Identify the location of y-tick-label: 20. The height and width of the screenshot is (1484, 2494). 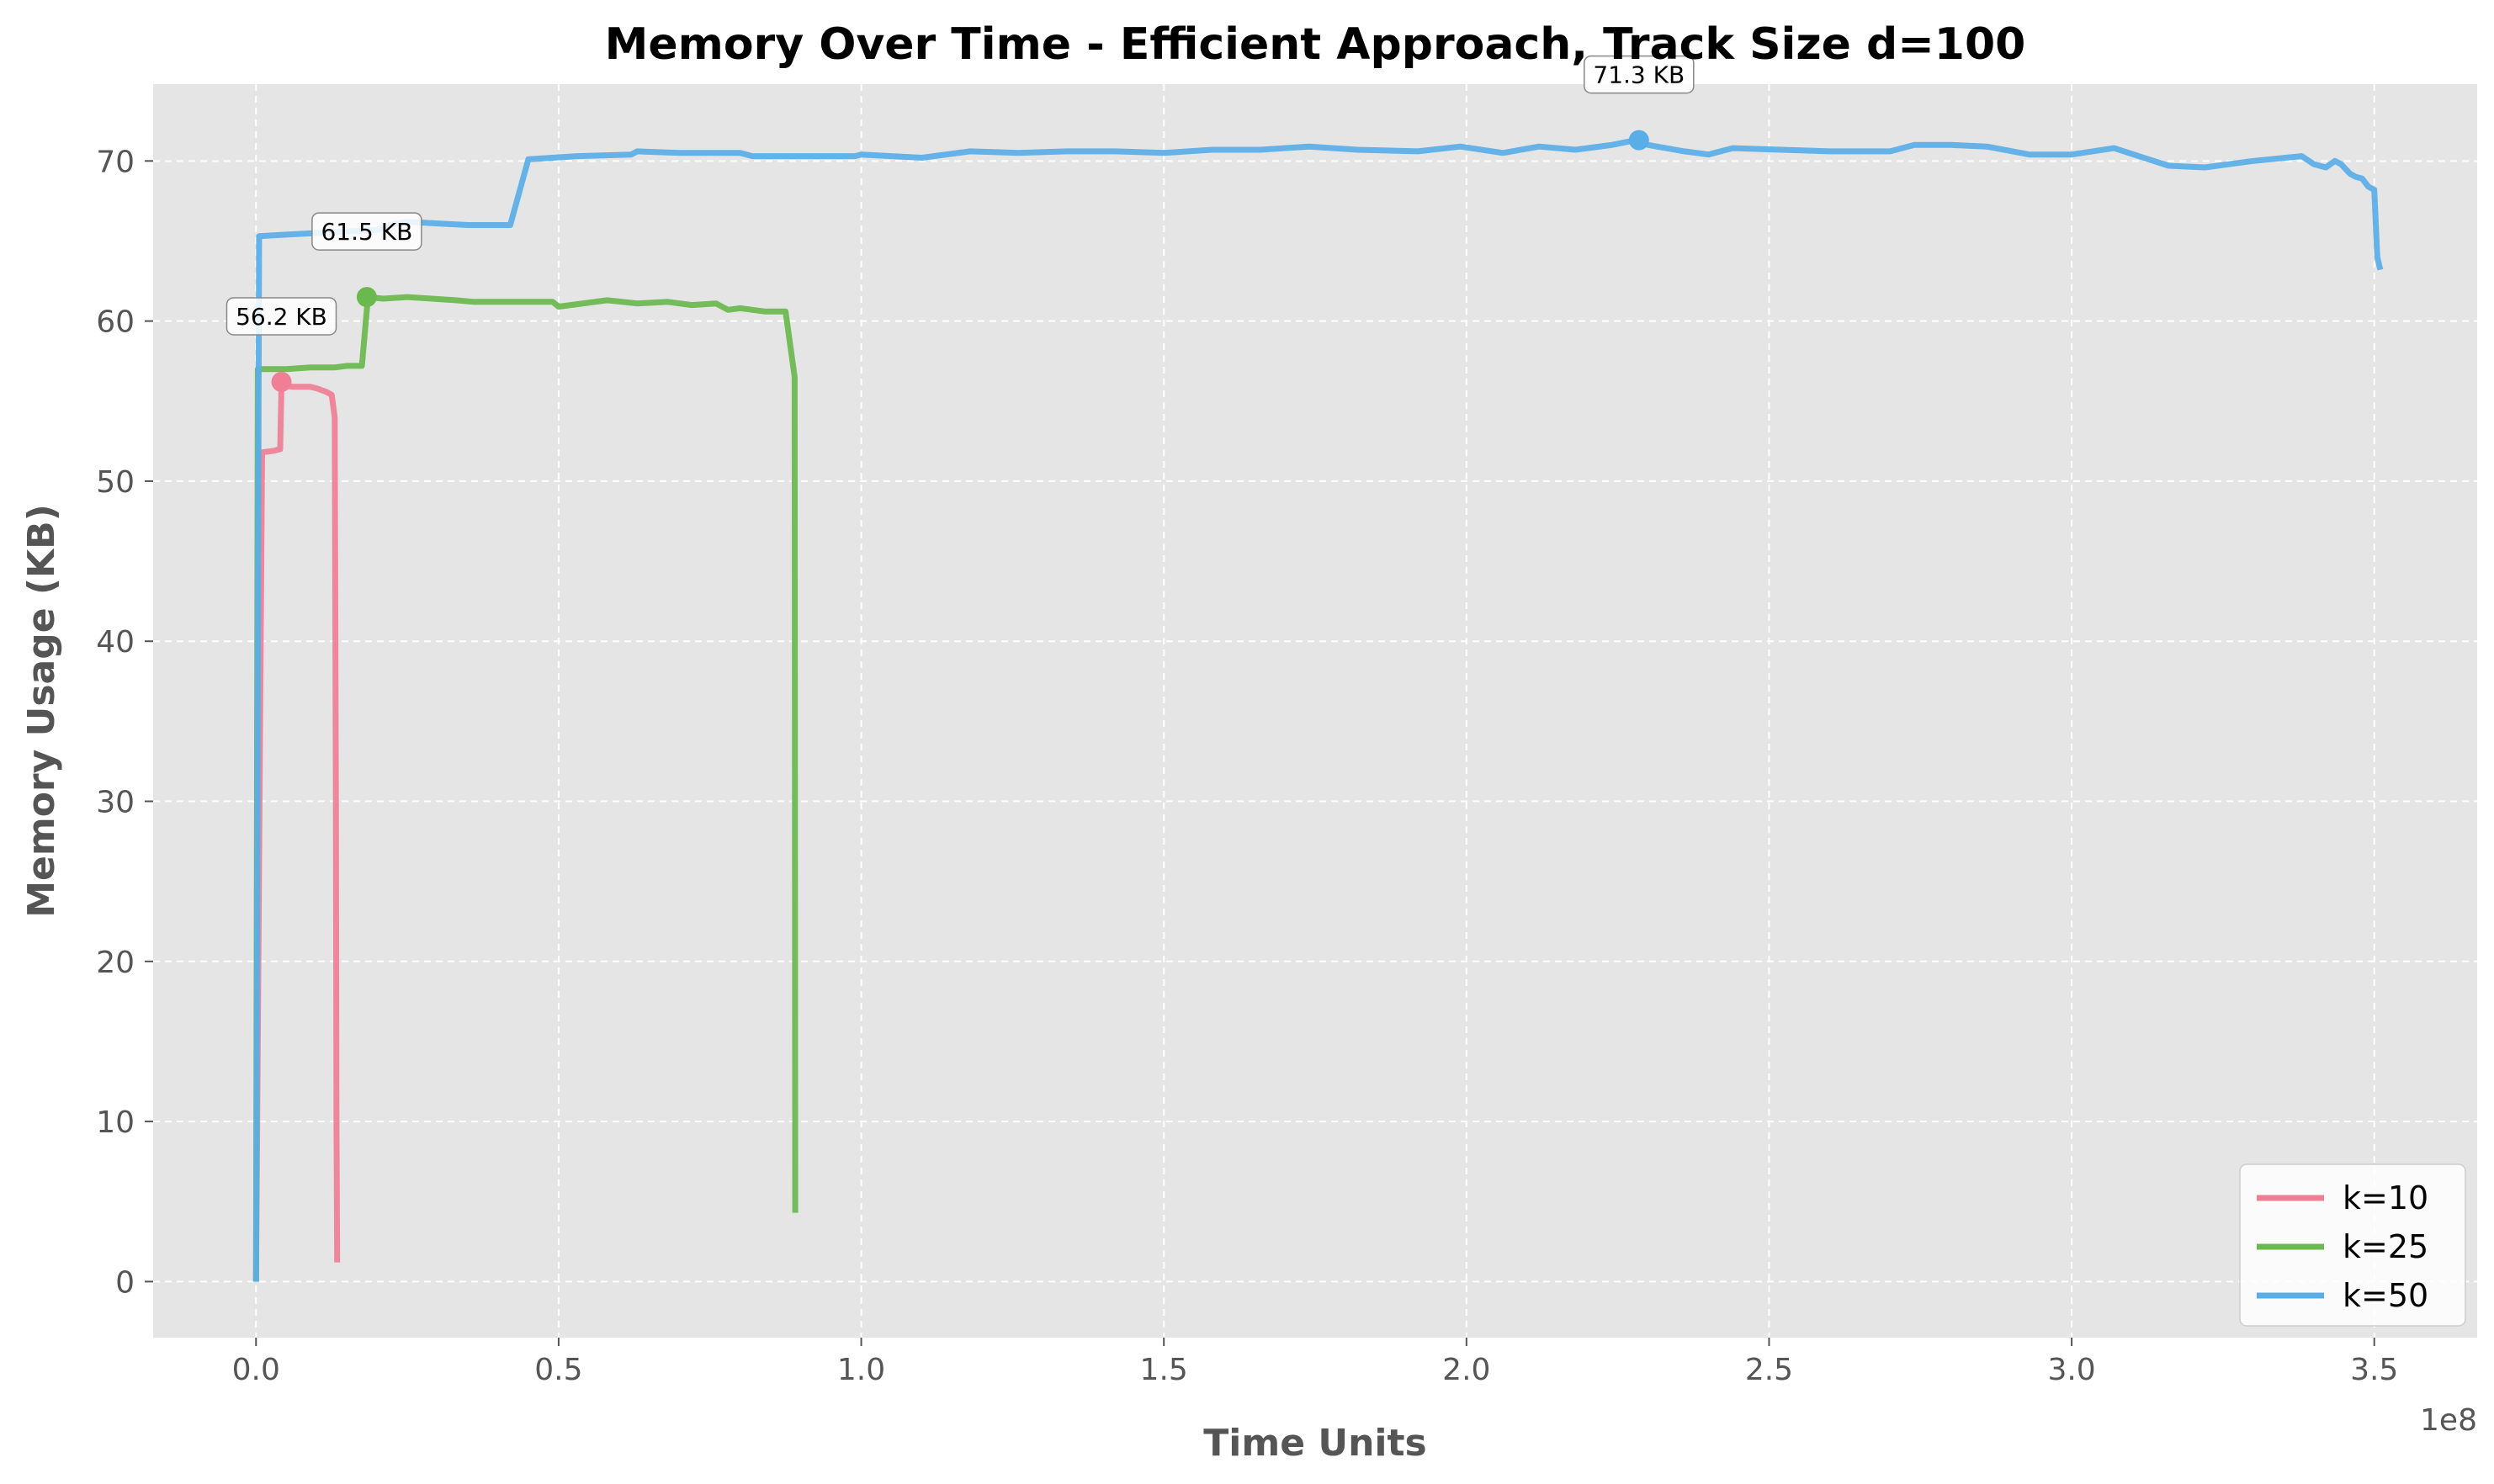
(116, 963).